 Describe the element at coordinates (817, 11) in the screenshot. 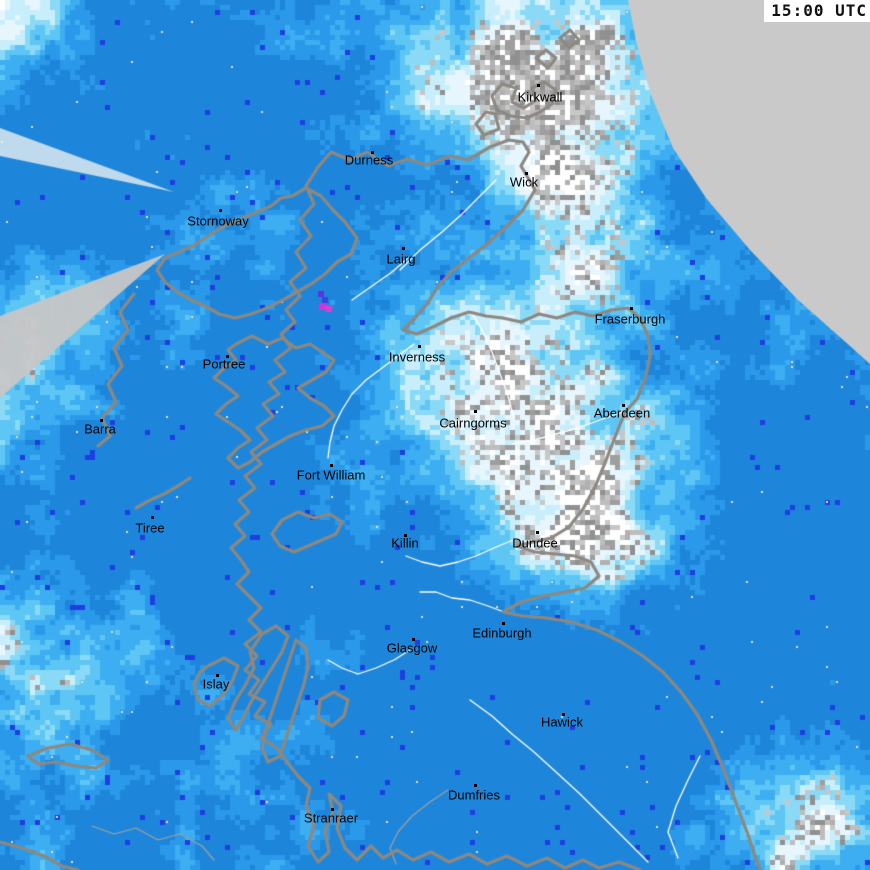

I see `timestamp-badge: 15:00 UTC` at that location.